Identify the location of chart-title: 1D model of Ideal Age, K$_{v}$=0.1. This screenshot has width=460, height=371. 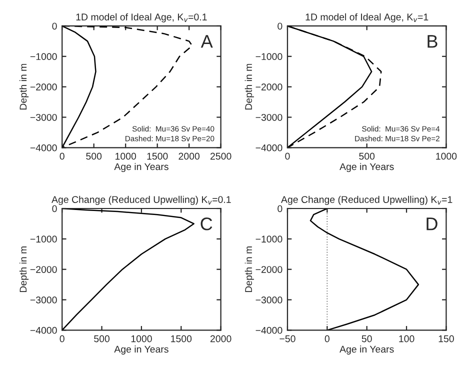
(141, 17).